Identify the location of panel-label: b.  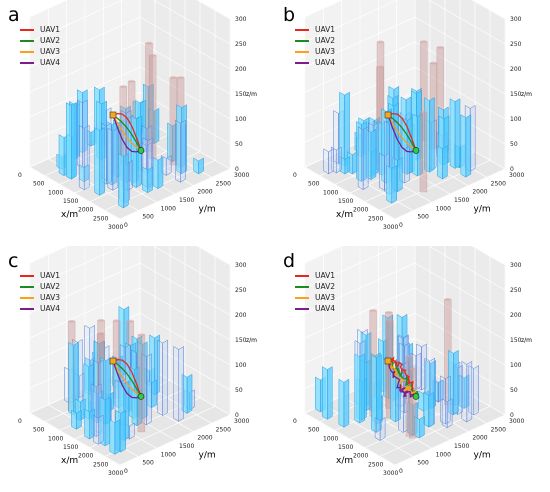
(289, 15).